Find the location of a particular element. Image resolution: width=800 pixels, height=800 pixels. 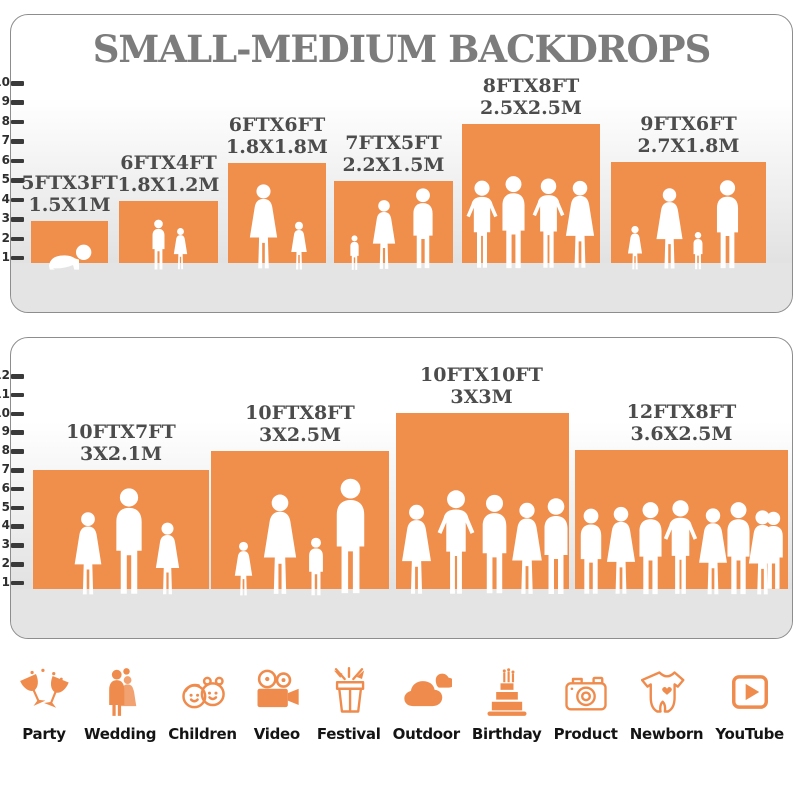

backdrop-size-label: 10FTX10FT 3X3M is located at coordinates (481, 386).